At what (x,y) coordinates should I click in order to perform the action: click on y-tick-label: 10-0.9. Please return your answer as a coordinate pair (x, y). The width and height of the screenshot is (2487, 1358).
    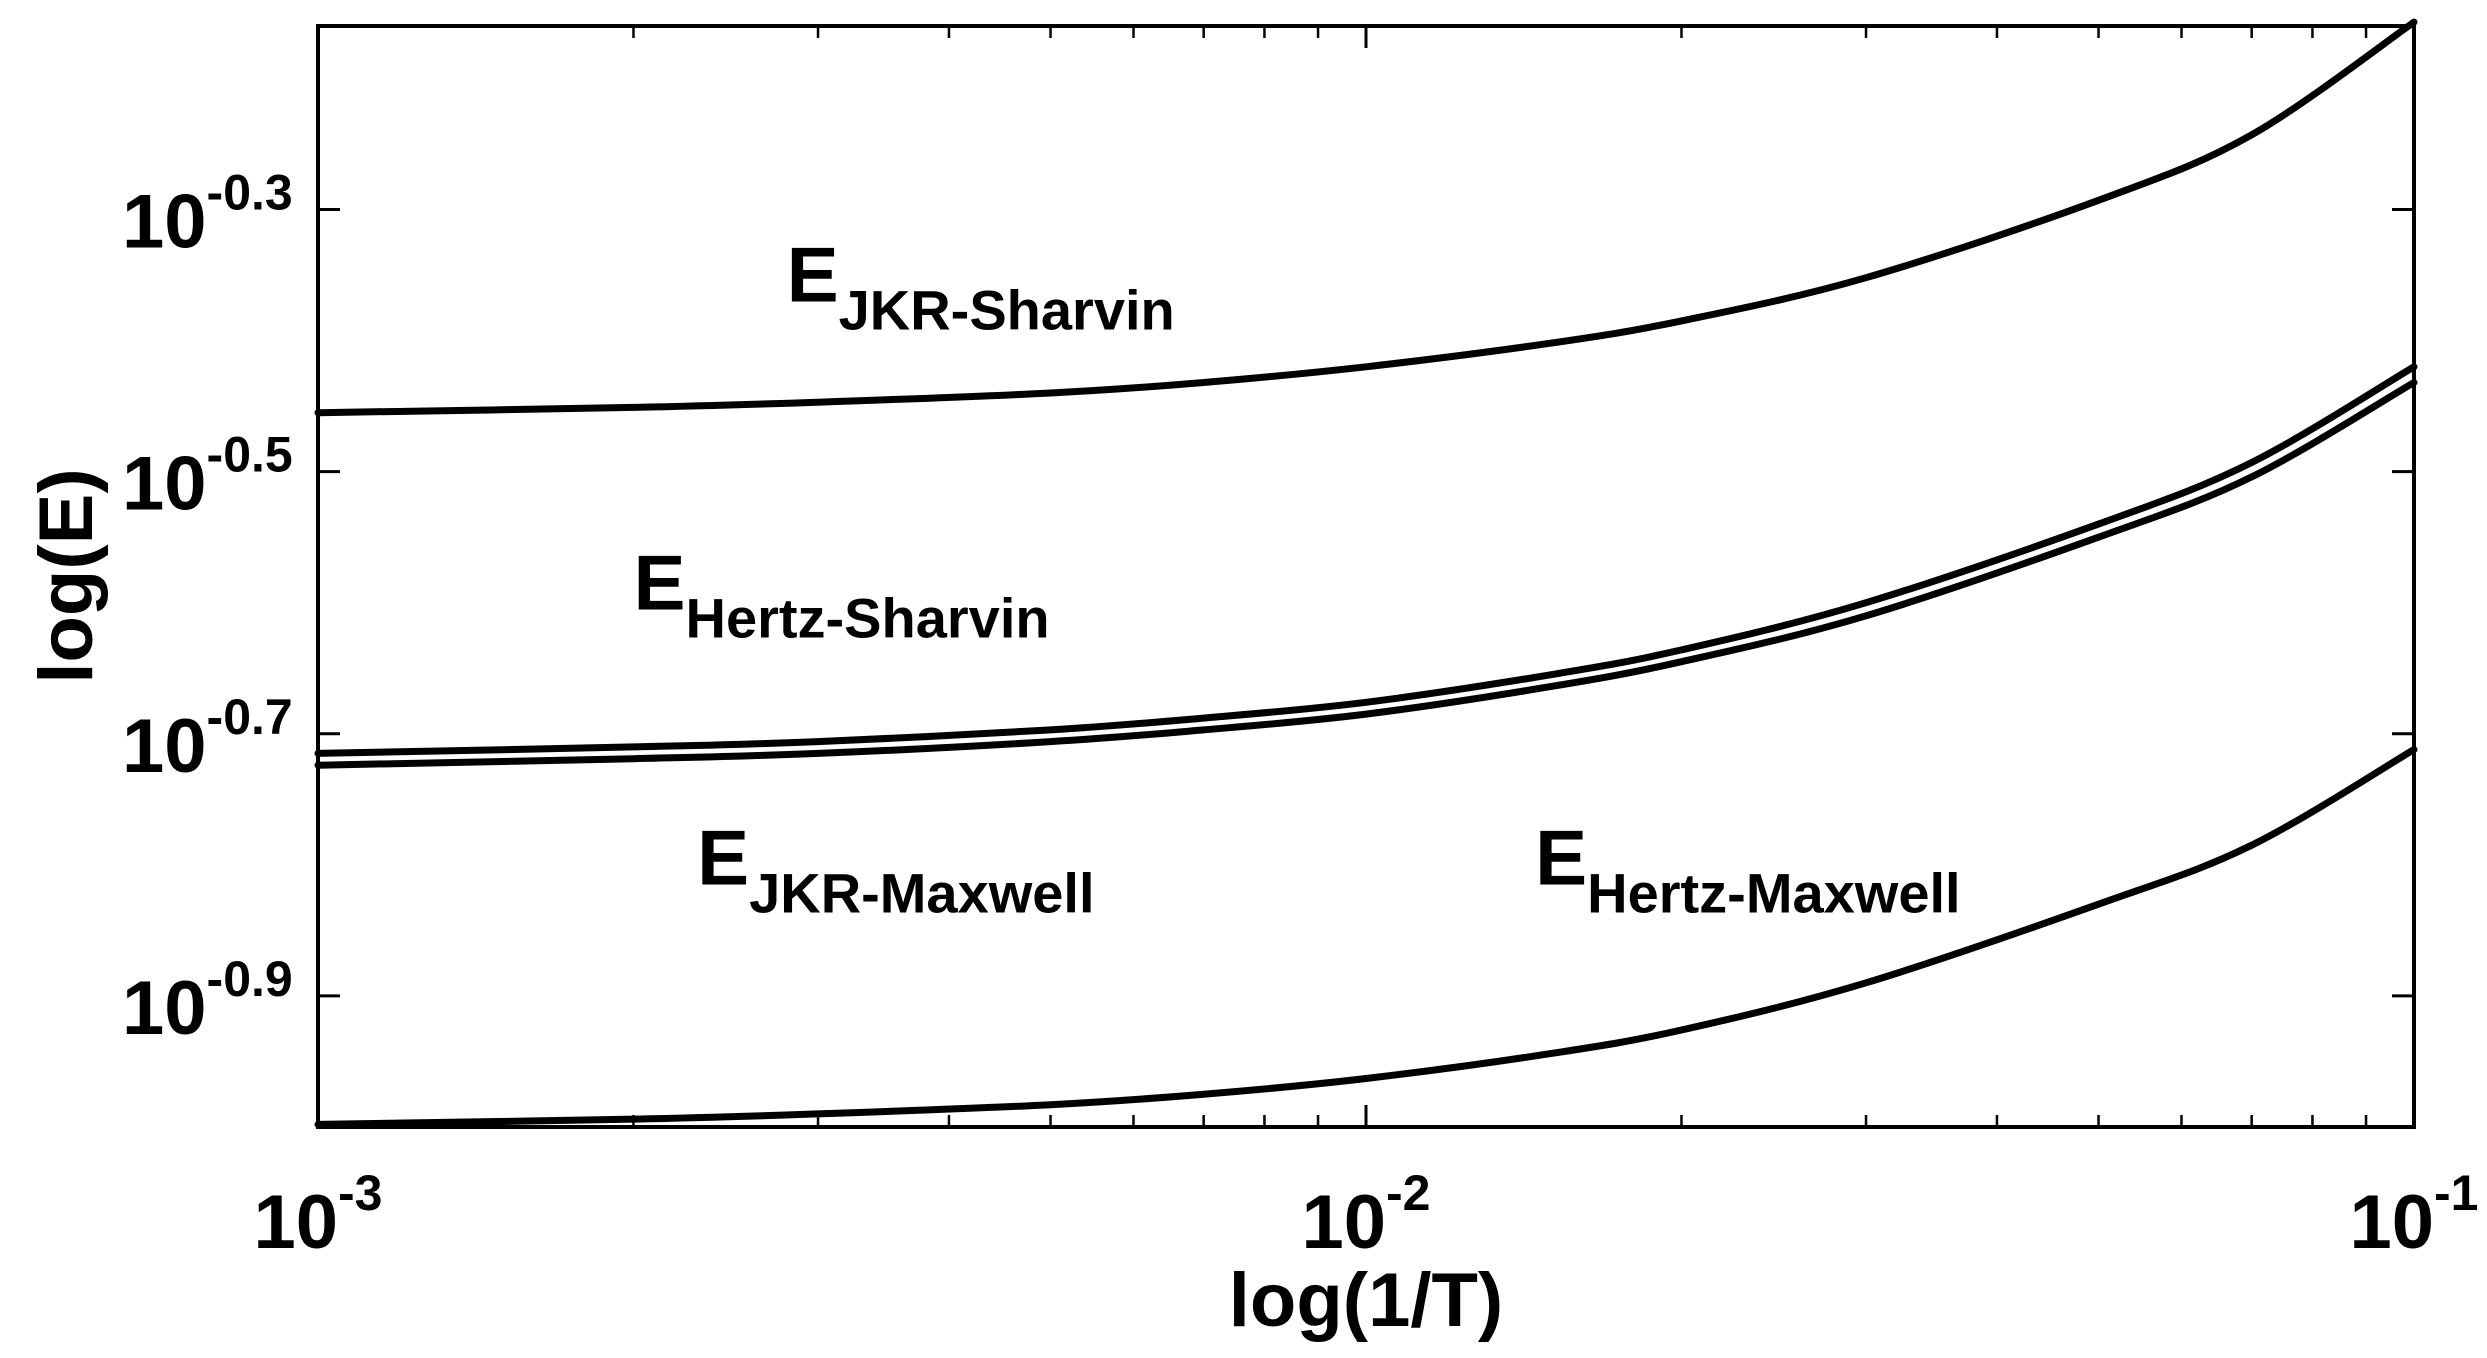
    Looking at the image, I should click on (207, 1001).